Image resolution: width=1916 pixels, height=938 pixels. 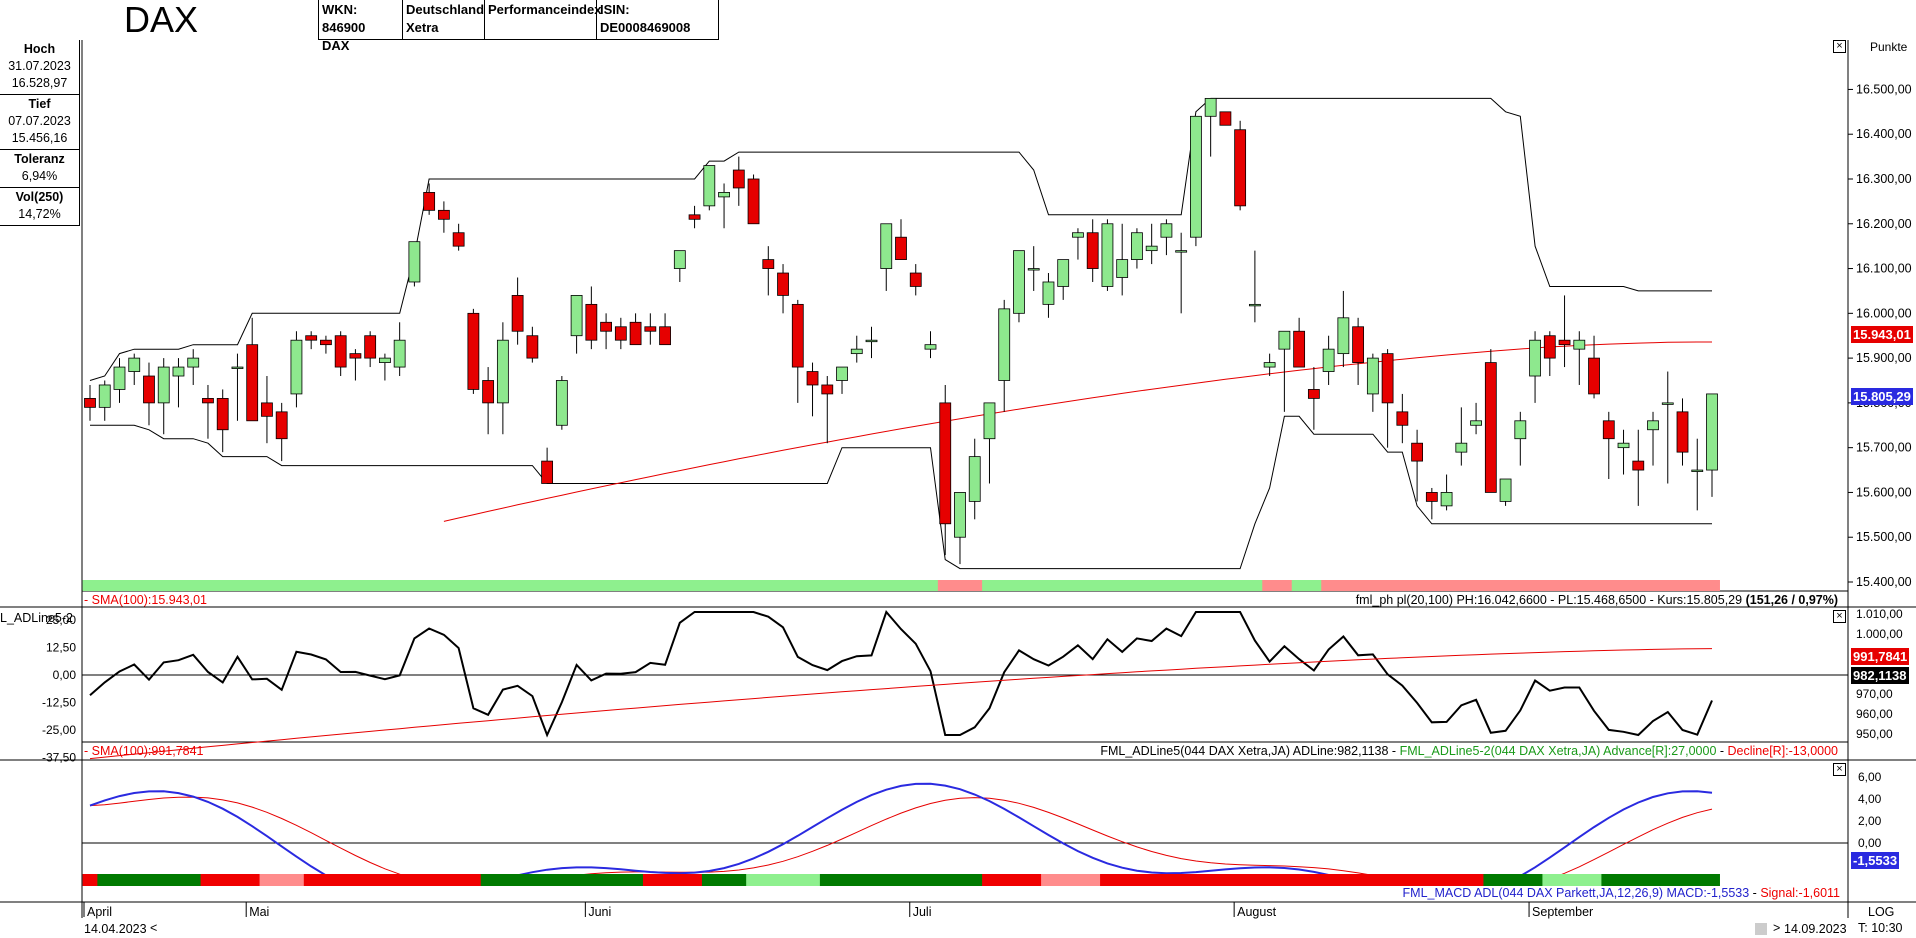 I want to click on info-low-date: 07.07.2023, so click(x=39, y=121).